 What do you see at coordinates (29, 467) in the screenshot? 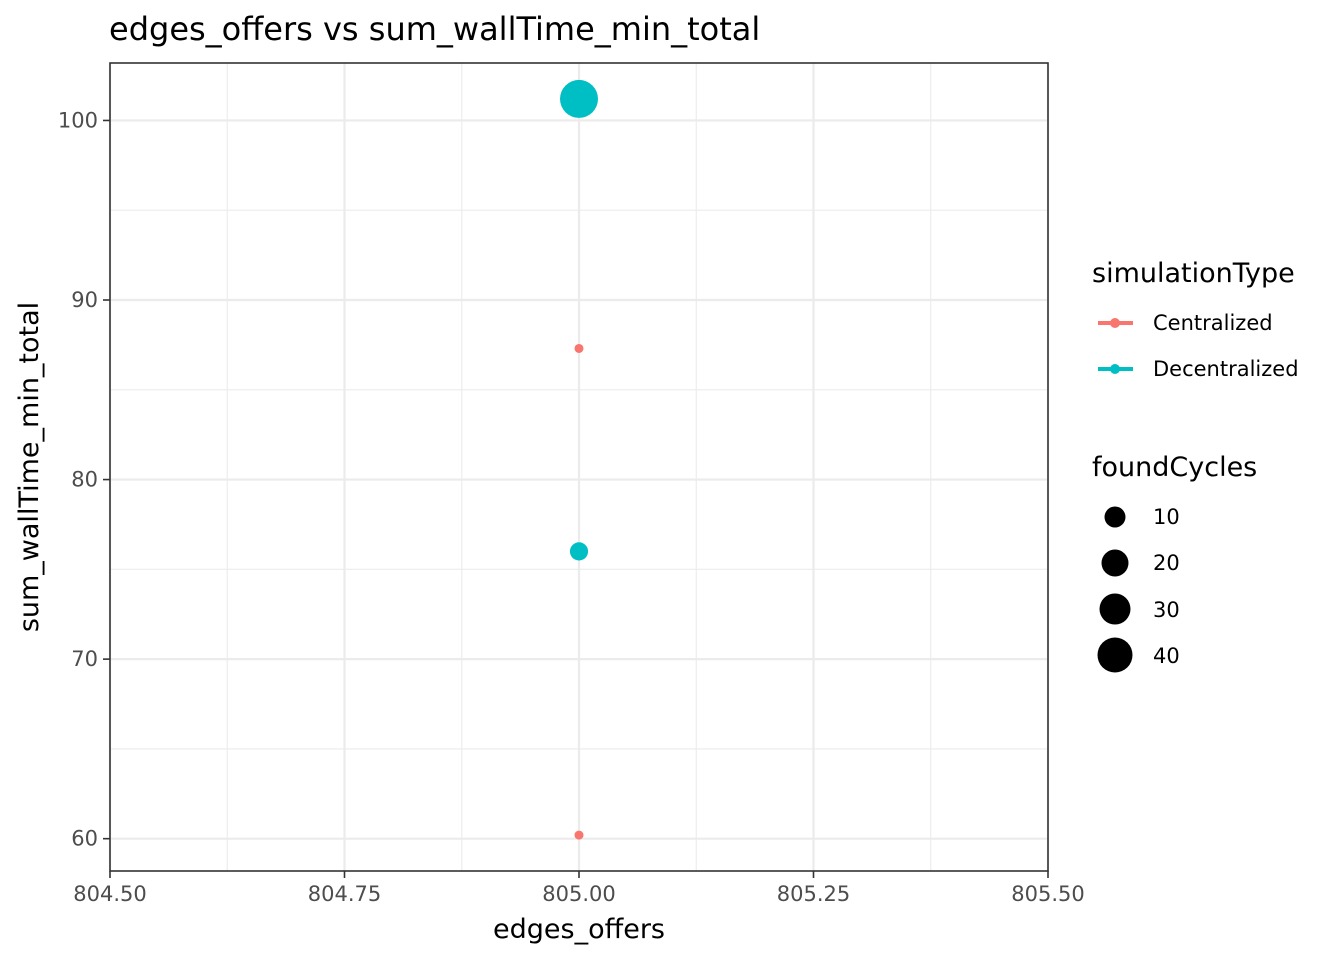
I see `y-axis-title: sum_wallTime_min_total` at bounding box center [29, 467].